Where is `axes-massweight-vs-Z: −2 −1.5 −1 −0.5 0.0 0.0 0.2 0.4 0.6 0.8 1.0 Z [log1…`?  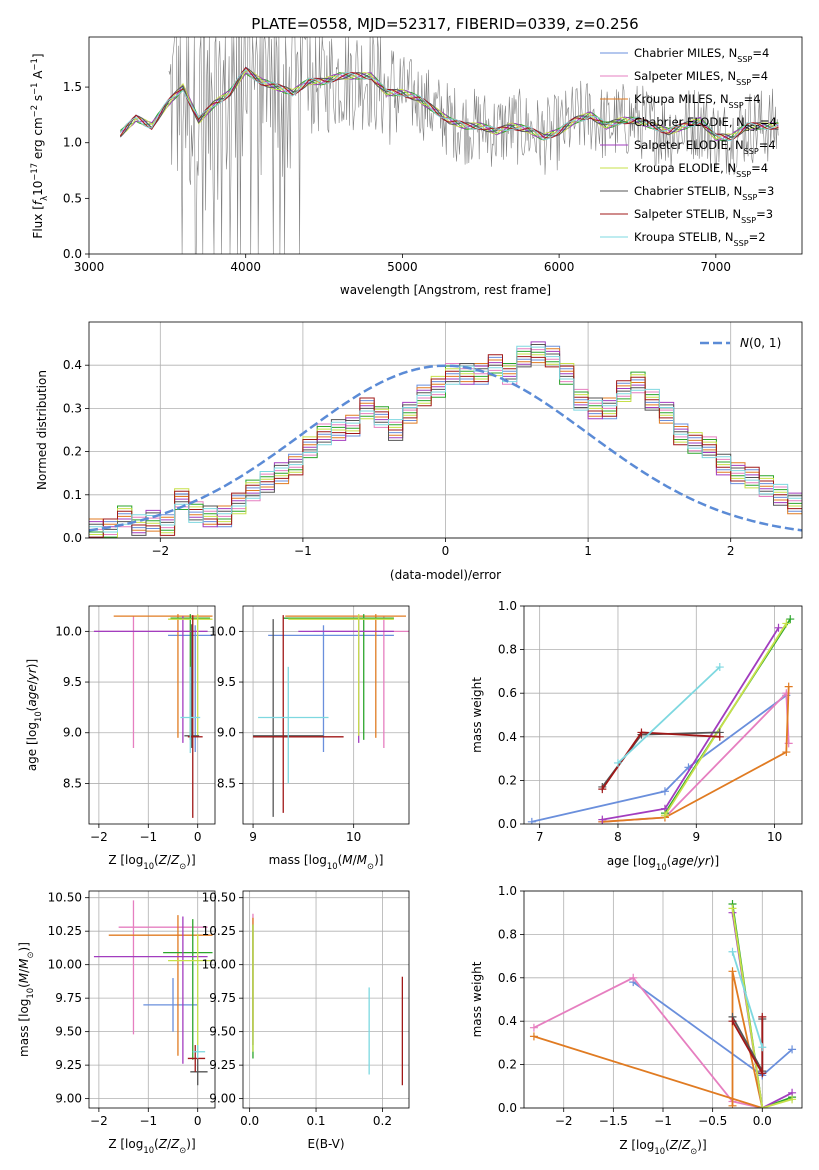
axes-massweight-vs-Z: −2 −1.5 −1 −0.5 0.0 0.0 0.2 0.4 0.6 0.8 1.0 Z [log1… is located at coordinates (636, 1020).